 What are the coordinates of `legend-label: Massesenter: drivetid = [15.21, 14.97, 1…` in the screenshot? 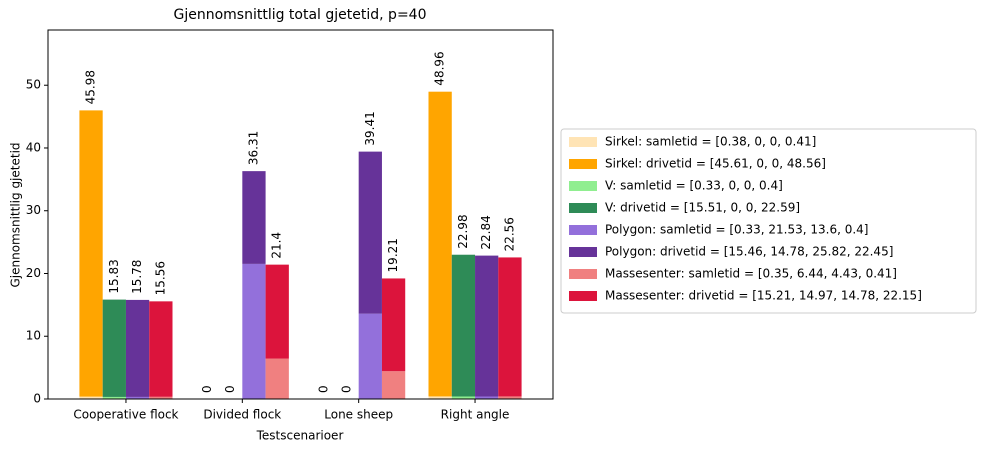 It's located at (763, 296).